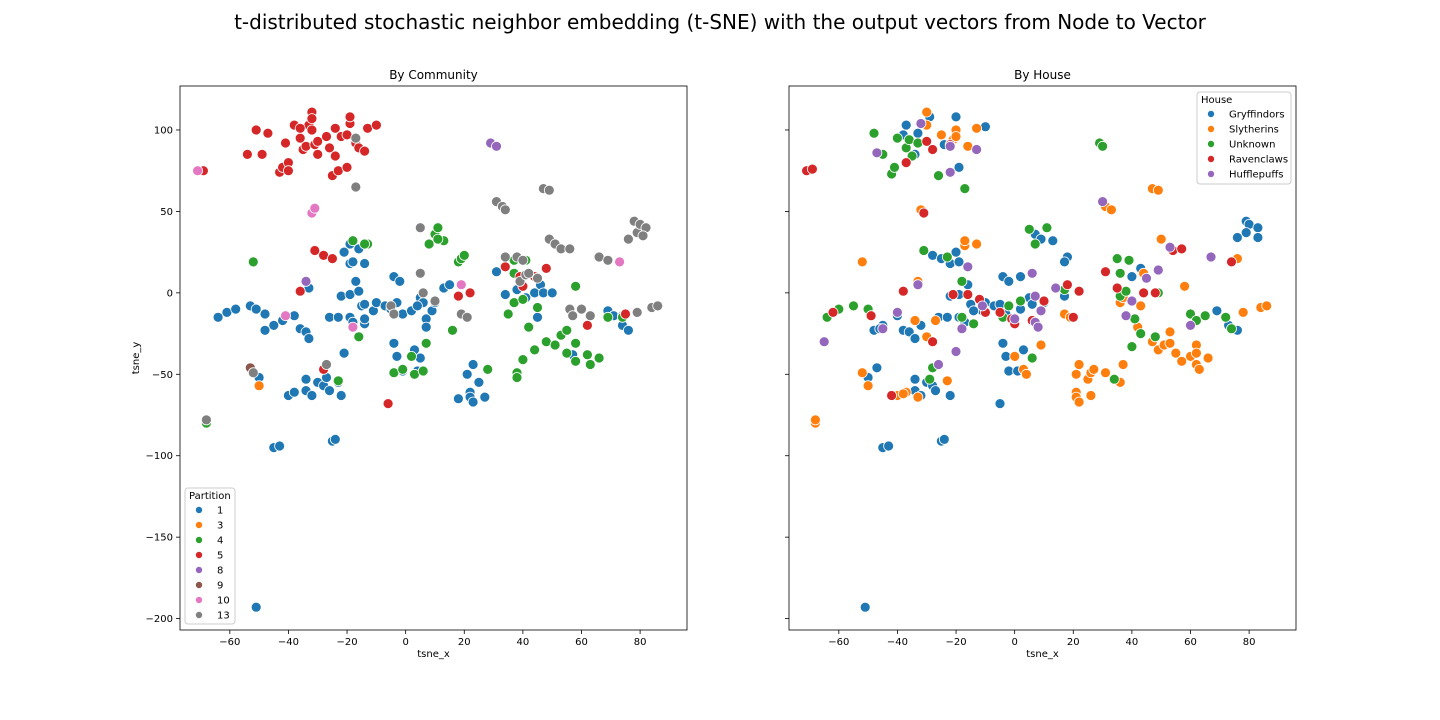  I want to click on x-tick-label: 40, so click(523, 642).